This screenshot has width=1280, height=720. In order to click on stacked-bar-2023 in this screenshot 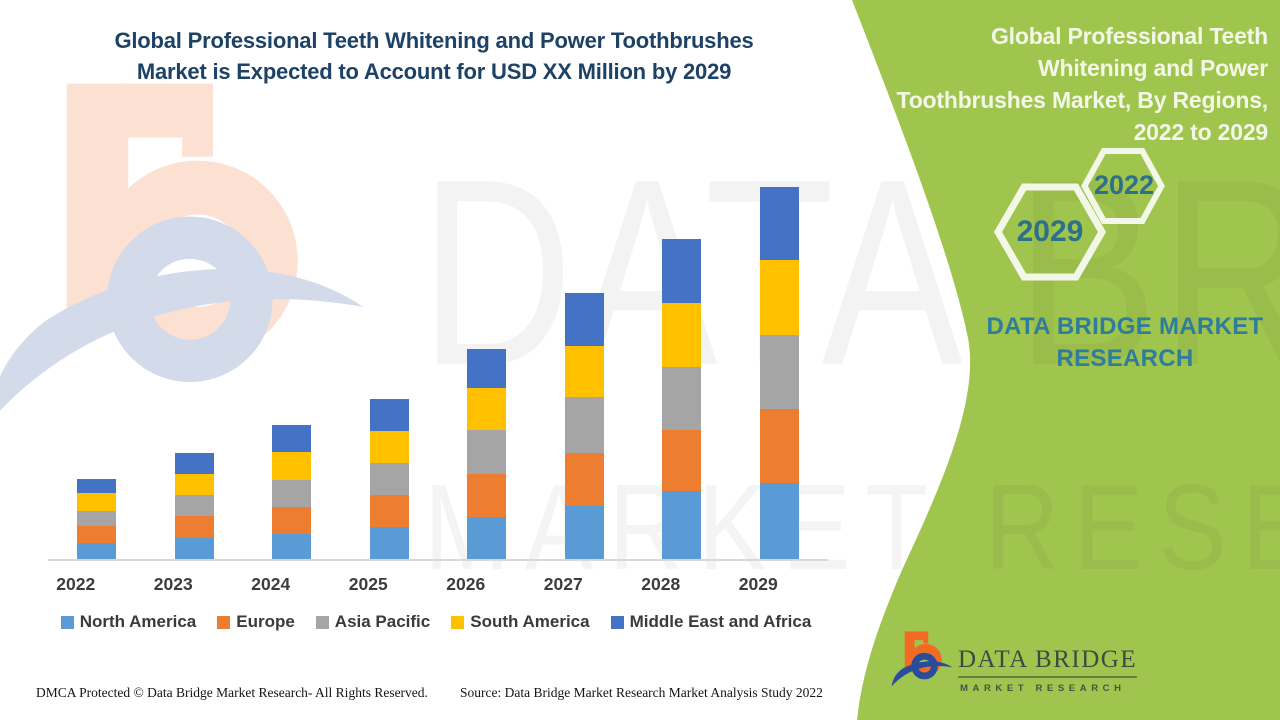, I will do `click(194, 506)`.